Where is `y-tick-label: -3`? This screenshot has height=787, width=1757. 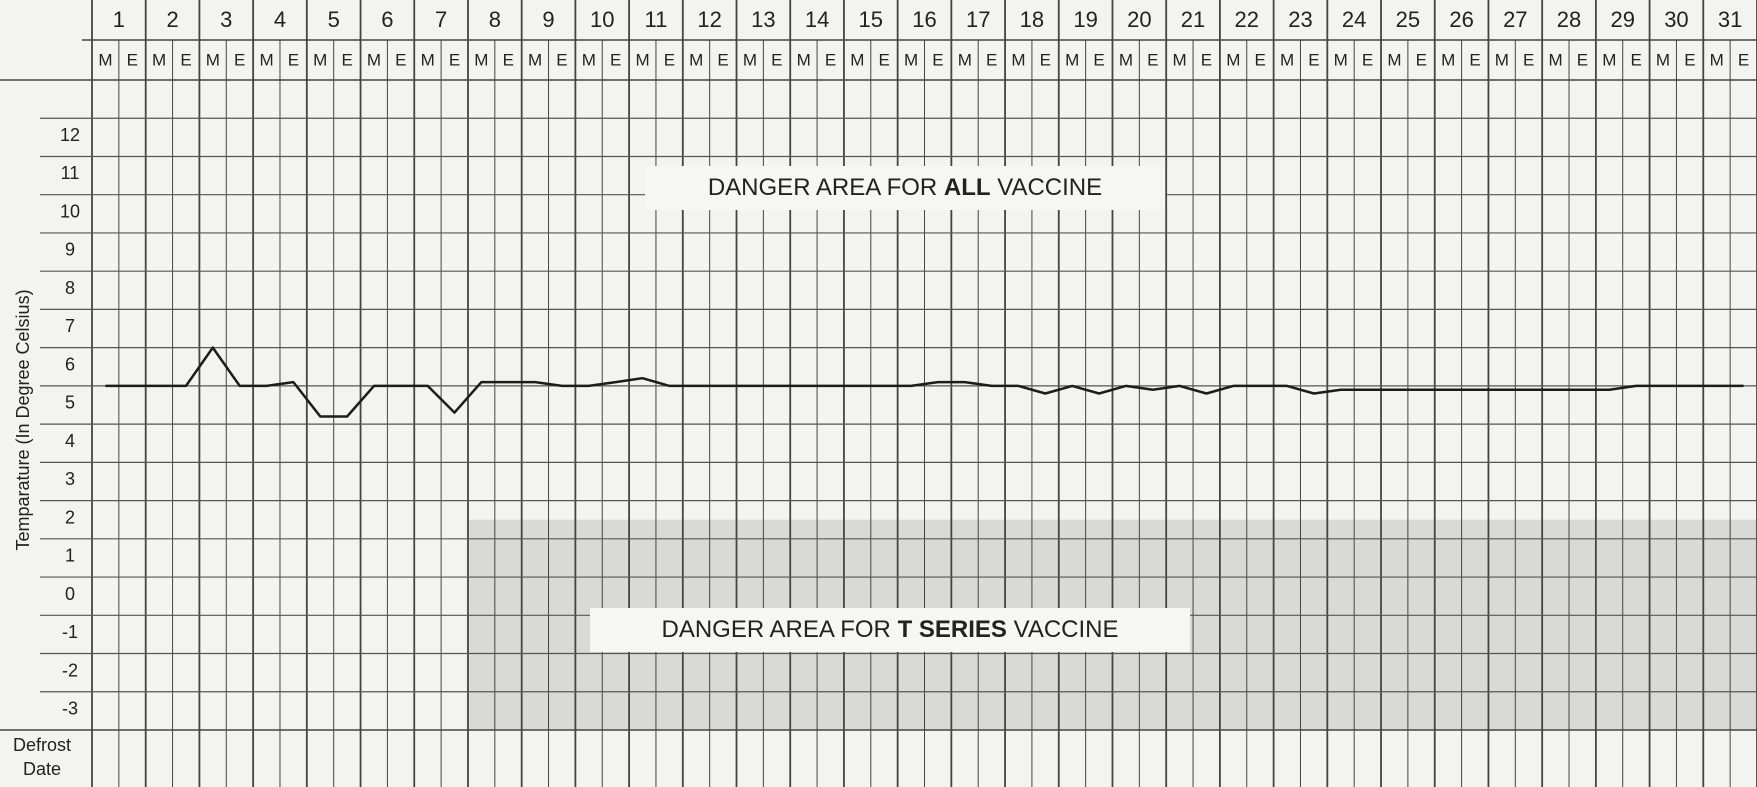
y-tick-label: -3 is located at coordinates (70, 709).